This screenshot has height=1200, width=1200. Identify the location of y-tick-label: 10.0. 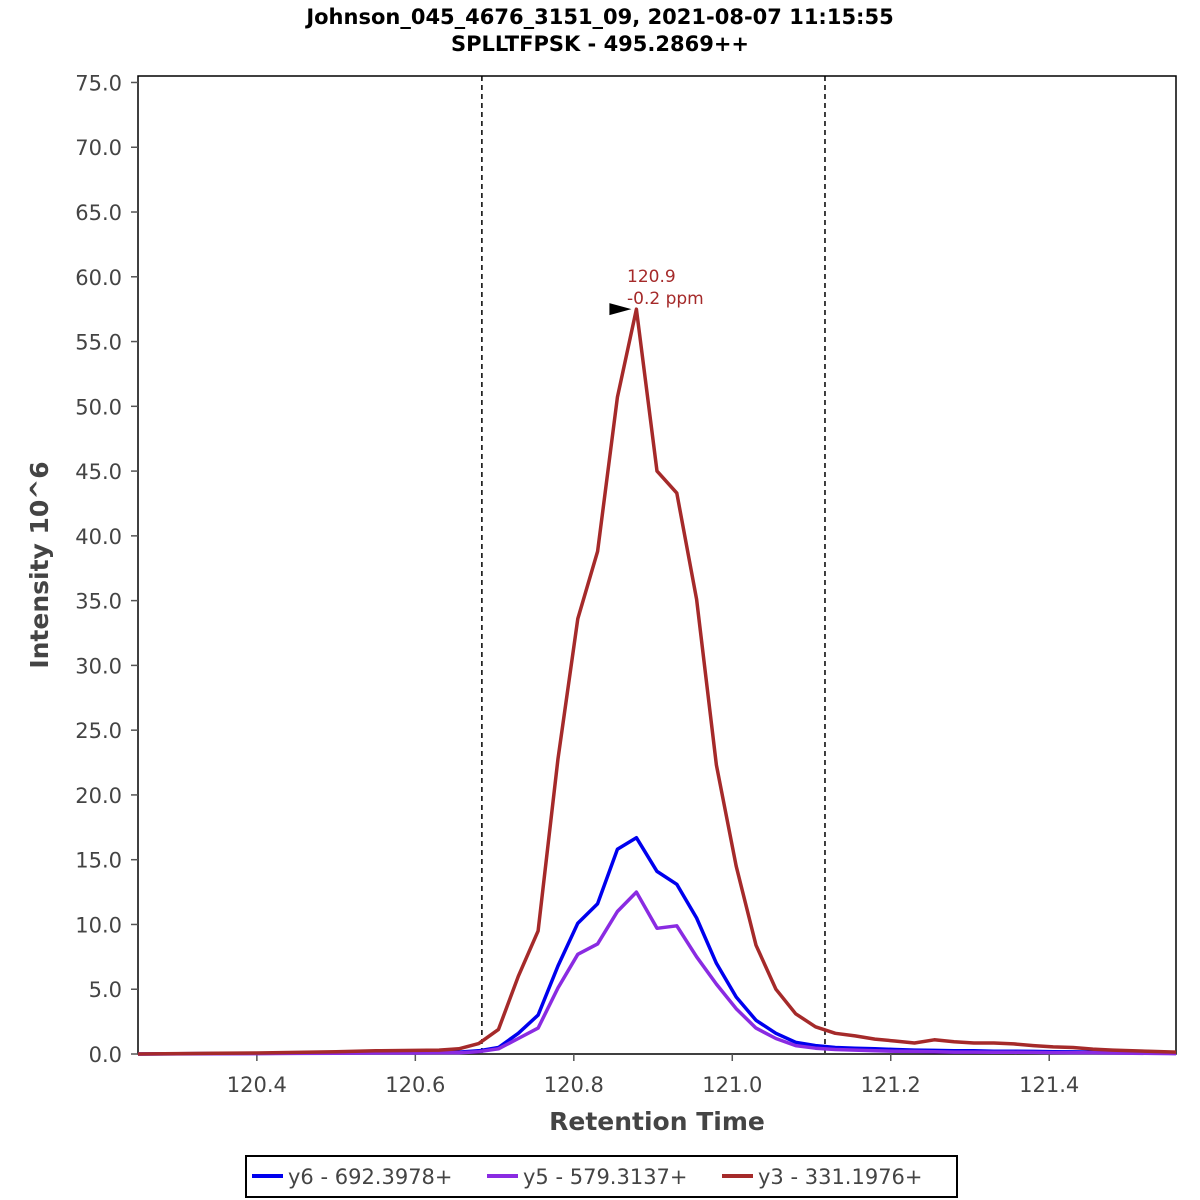
(98, 925).